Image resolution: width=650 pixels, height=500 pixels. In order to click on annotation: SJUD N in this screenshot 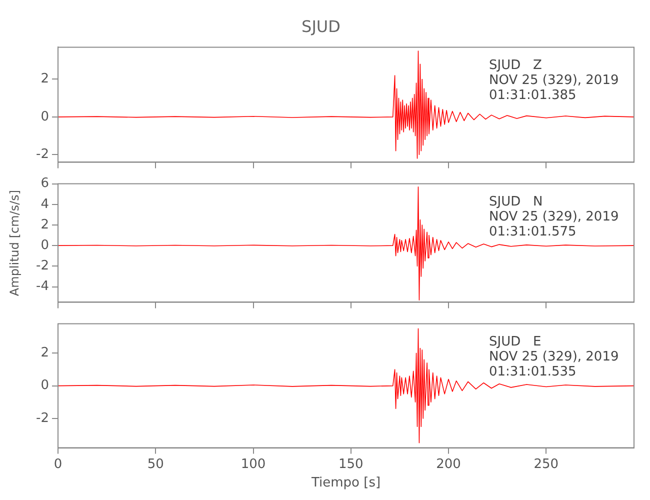, I will do `click(516, 202)`.